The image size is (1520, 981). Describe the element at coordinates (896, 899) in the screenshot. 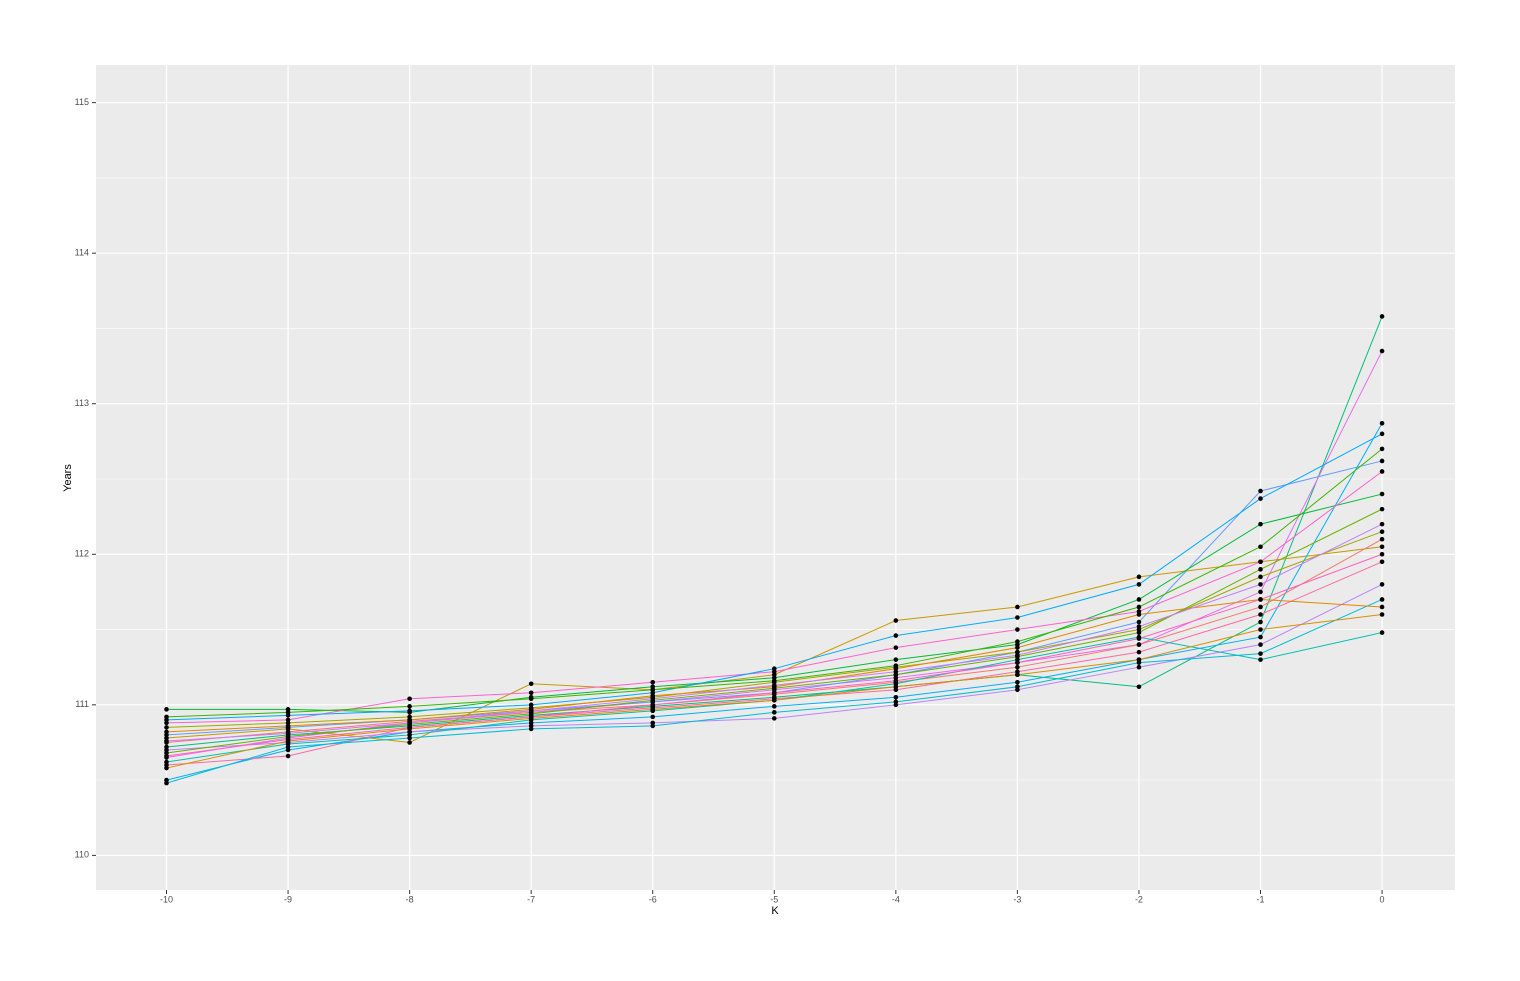

I see `x-tick-label: -4` at that location.